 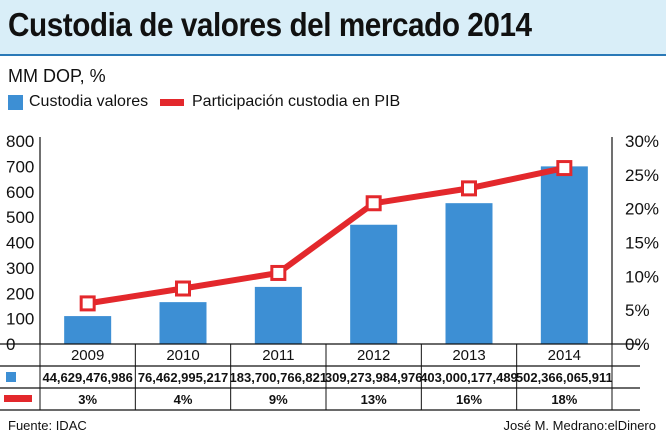 I want to click on right-tick-label: 15%, so click(x=642, y=243).